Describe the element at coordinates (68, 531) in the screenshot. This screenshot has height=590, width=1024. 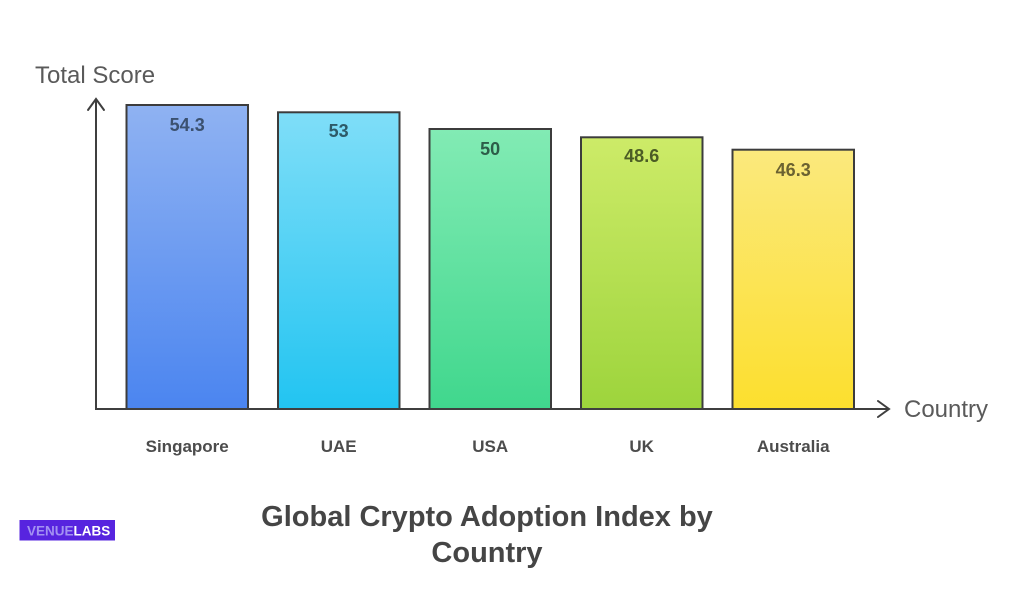
I see `svg-text: VENUELABS` at that location.